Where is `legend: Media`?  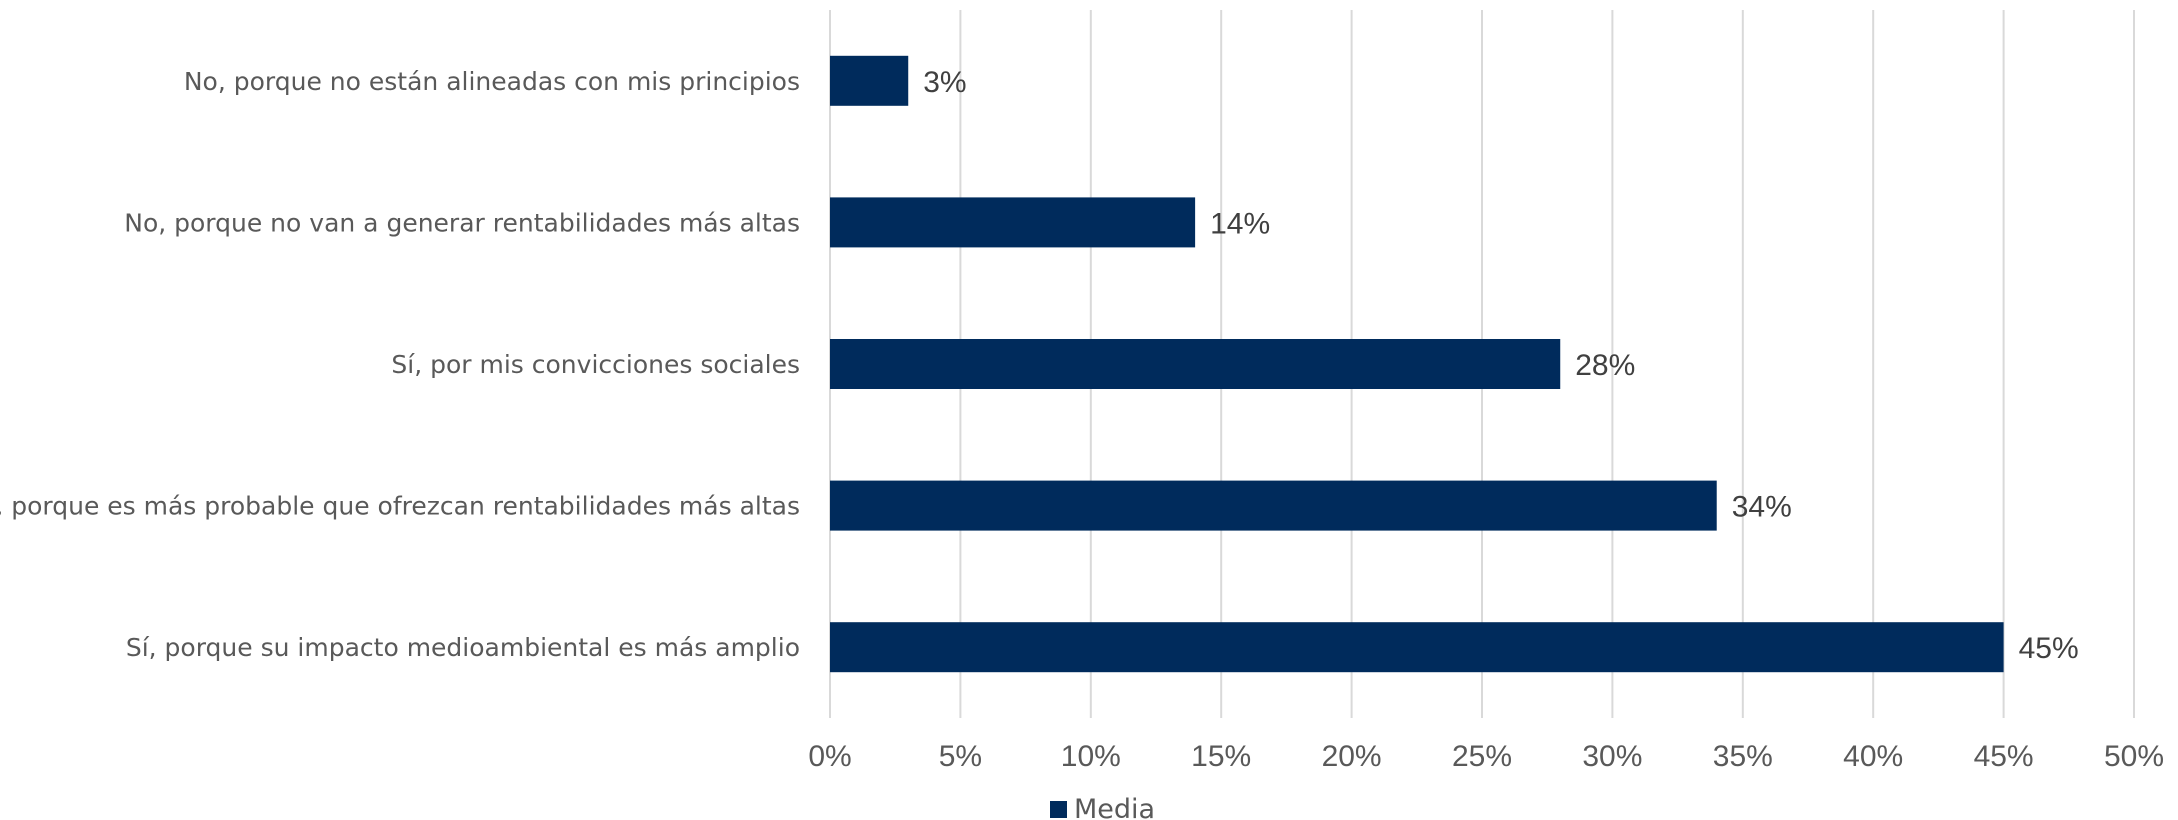 legend: Media is located at coordinates (1102, 807).